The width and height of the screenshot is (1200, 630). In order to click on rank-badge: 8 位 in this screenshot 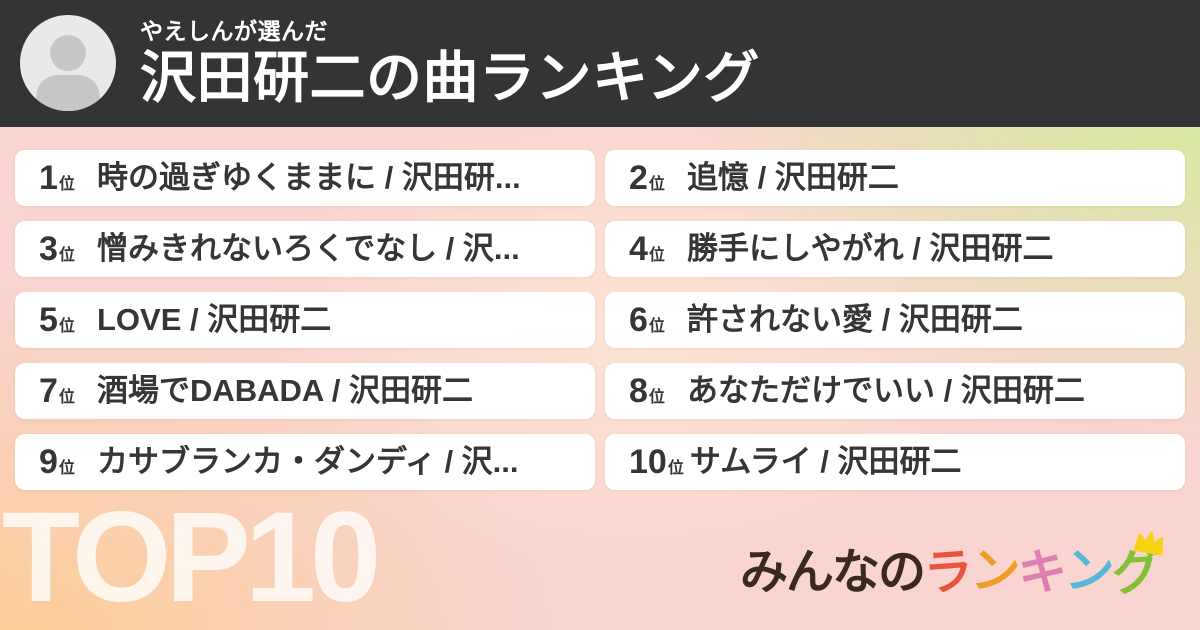, I will do `click(655, 391)`.